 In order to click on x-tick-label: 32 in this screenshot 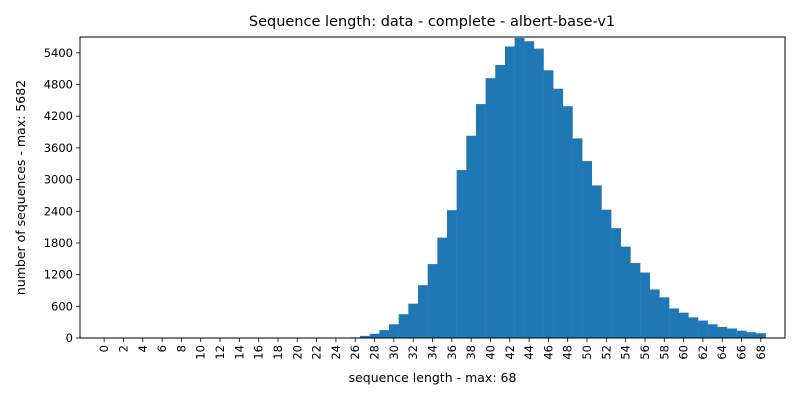, I will do `click(413, 352)`.